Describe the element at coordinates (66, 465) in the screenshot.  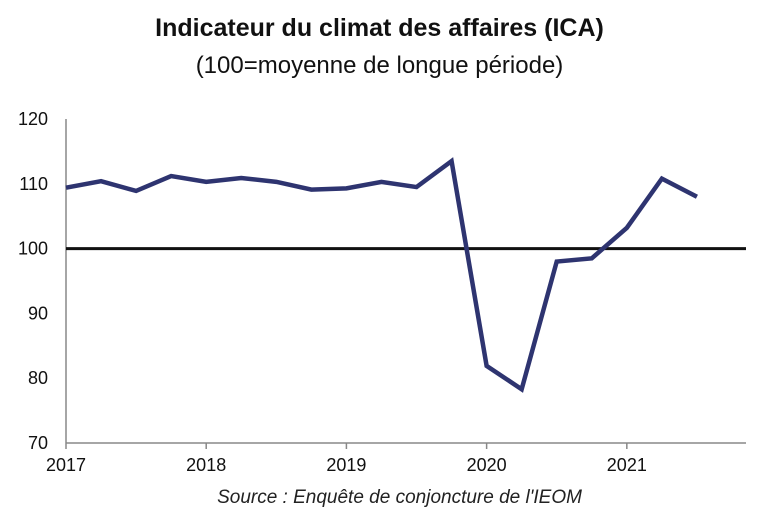
I see `x-tick-label: 2017` at that location.